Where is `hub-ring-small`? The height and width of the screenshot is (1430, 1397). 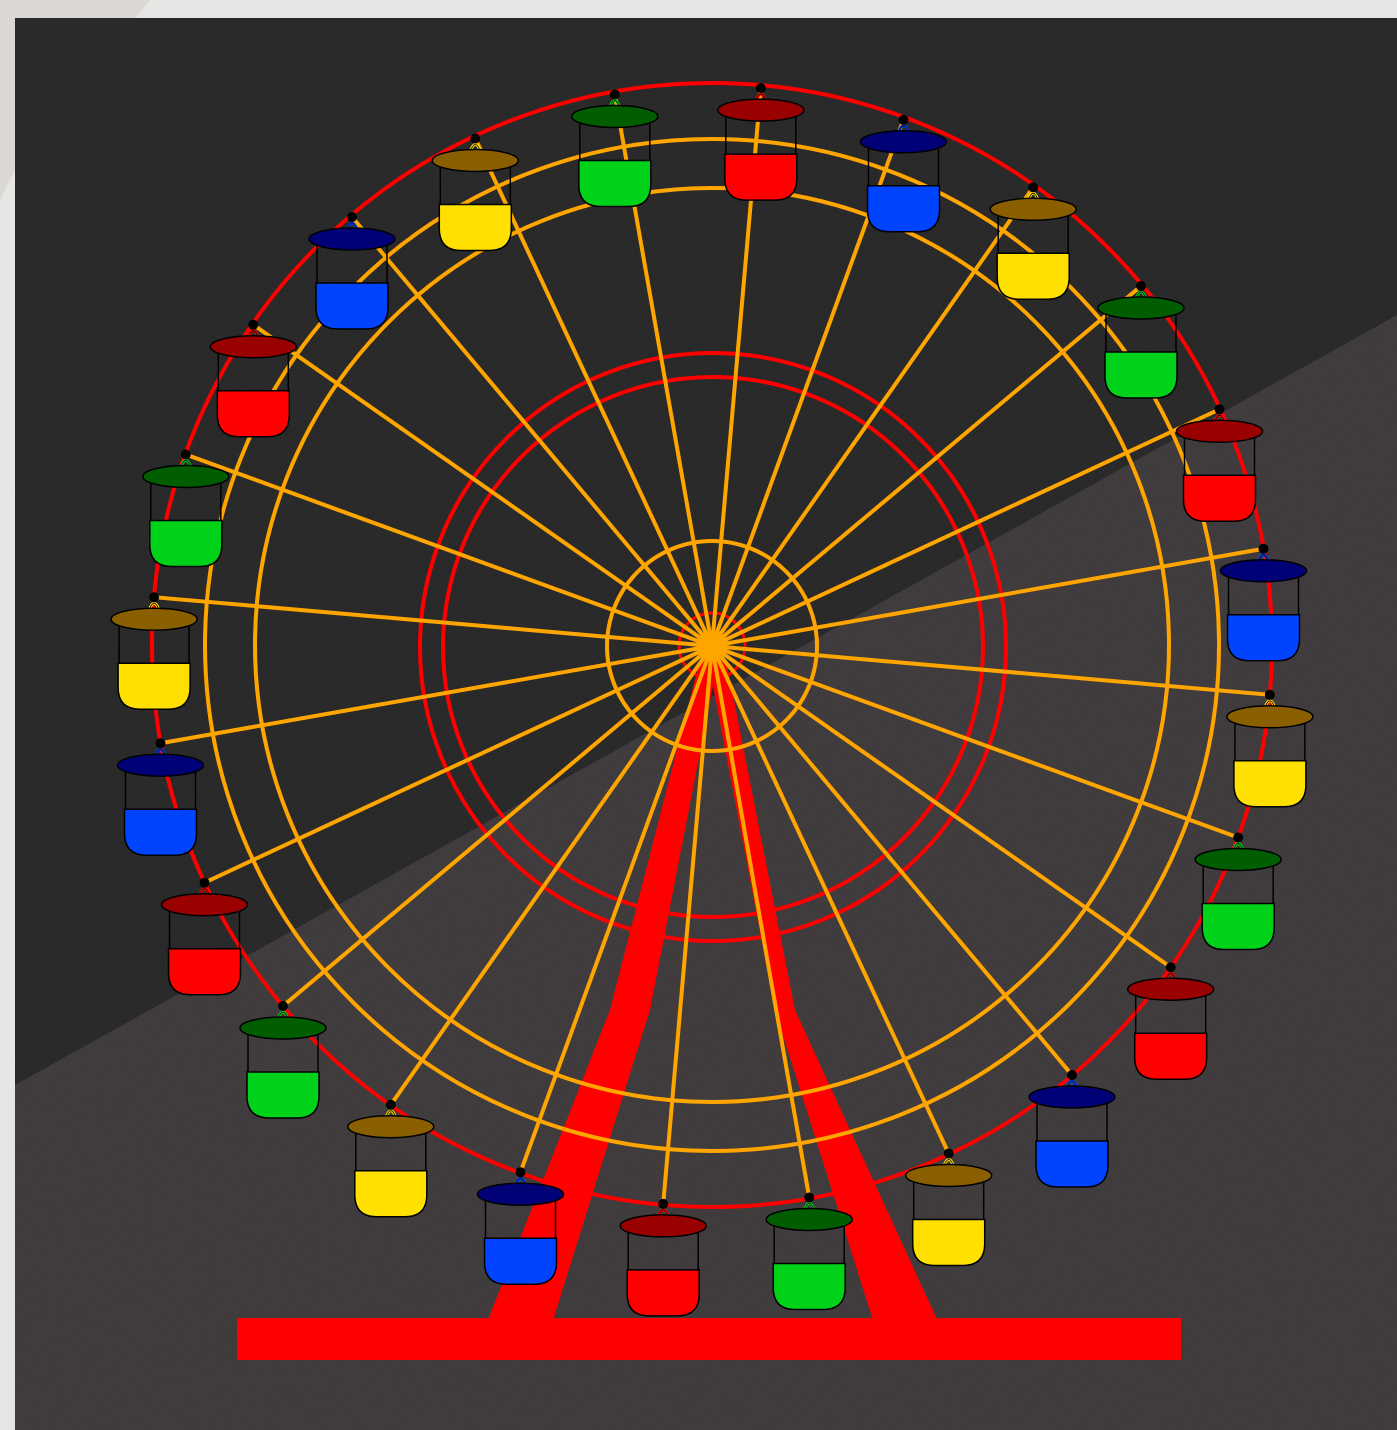 hub-ring-small is located at coordinates (712, 646).